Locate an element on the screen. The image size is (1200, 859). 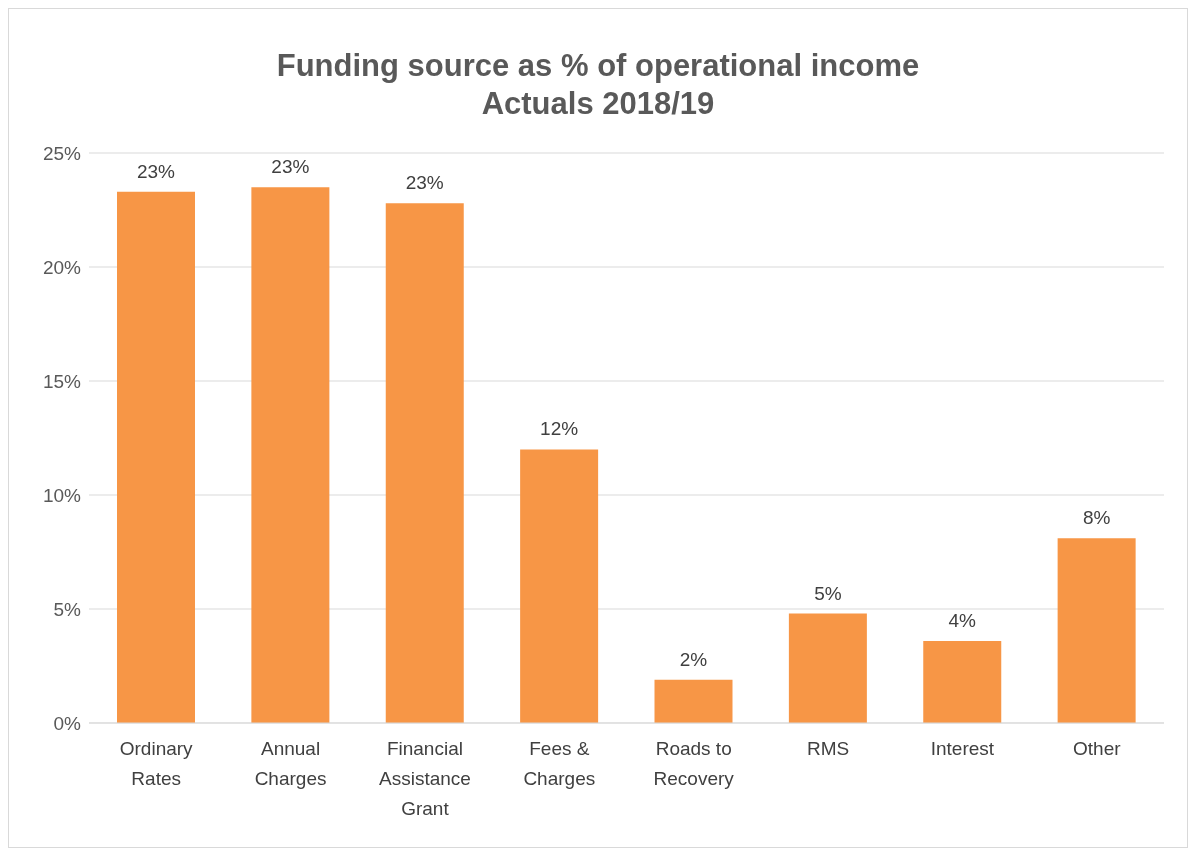
y-tick-label: 15% is located at coordinates (62, 381).